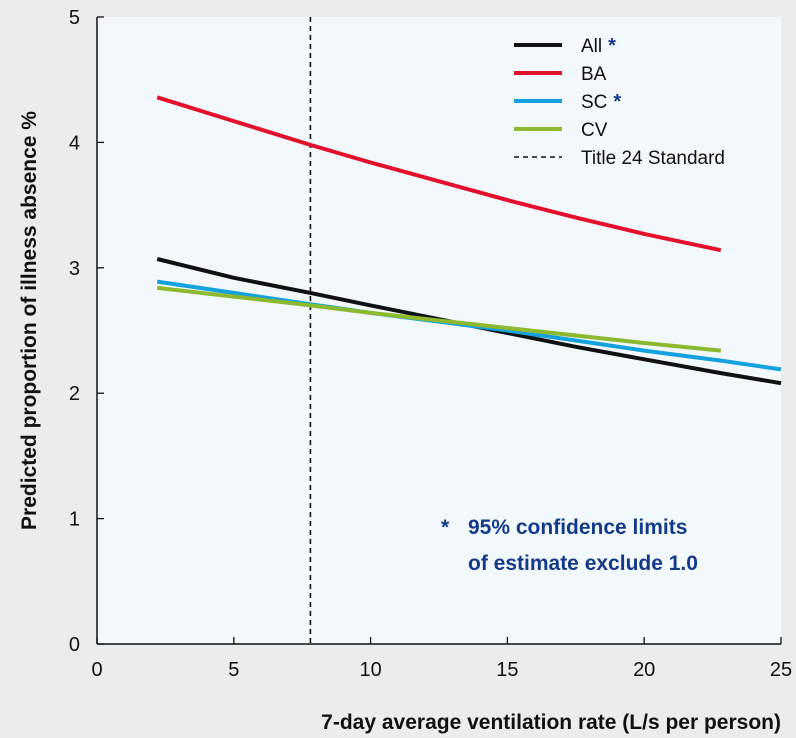  Describe the element at coordinates (370, 670) in the screenshot. I see `x-tick-label: 10` at that location.